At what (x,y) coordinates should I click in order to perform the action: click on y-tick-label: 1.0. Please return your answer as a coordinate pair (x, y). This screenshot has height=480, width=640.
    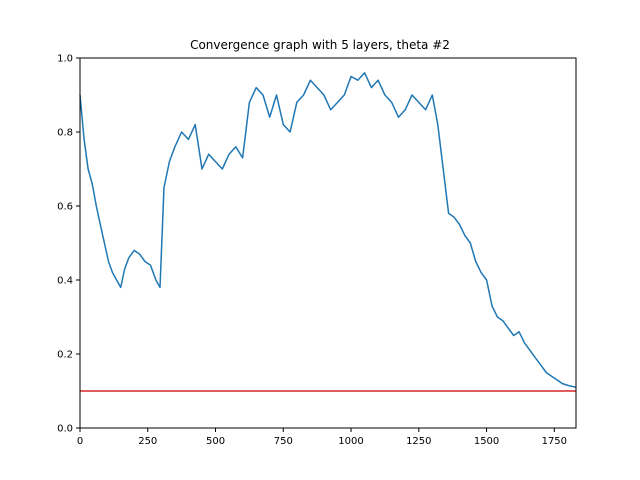
    Looking at the image, I should click on (65, 59).